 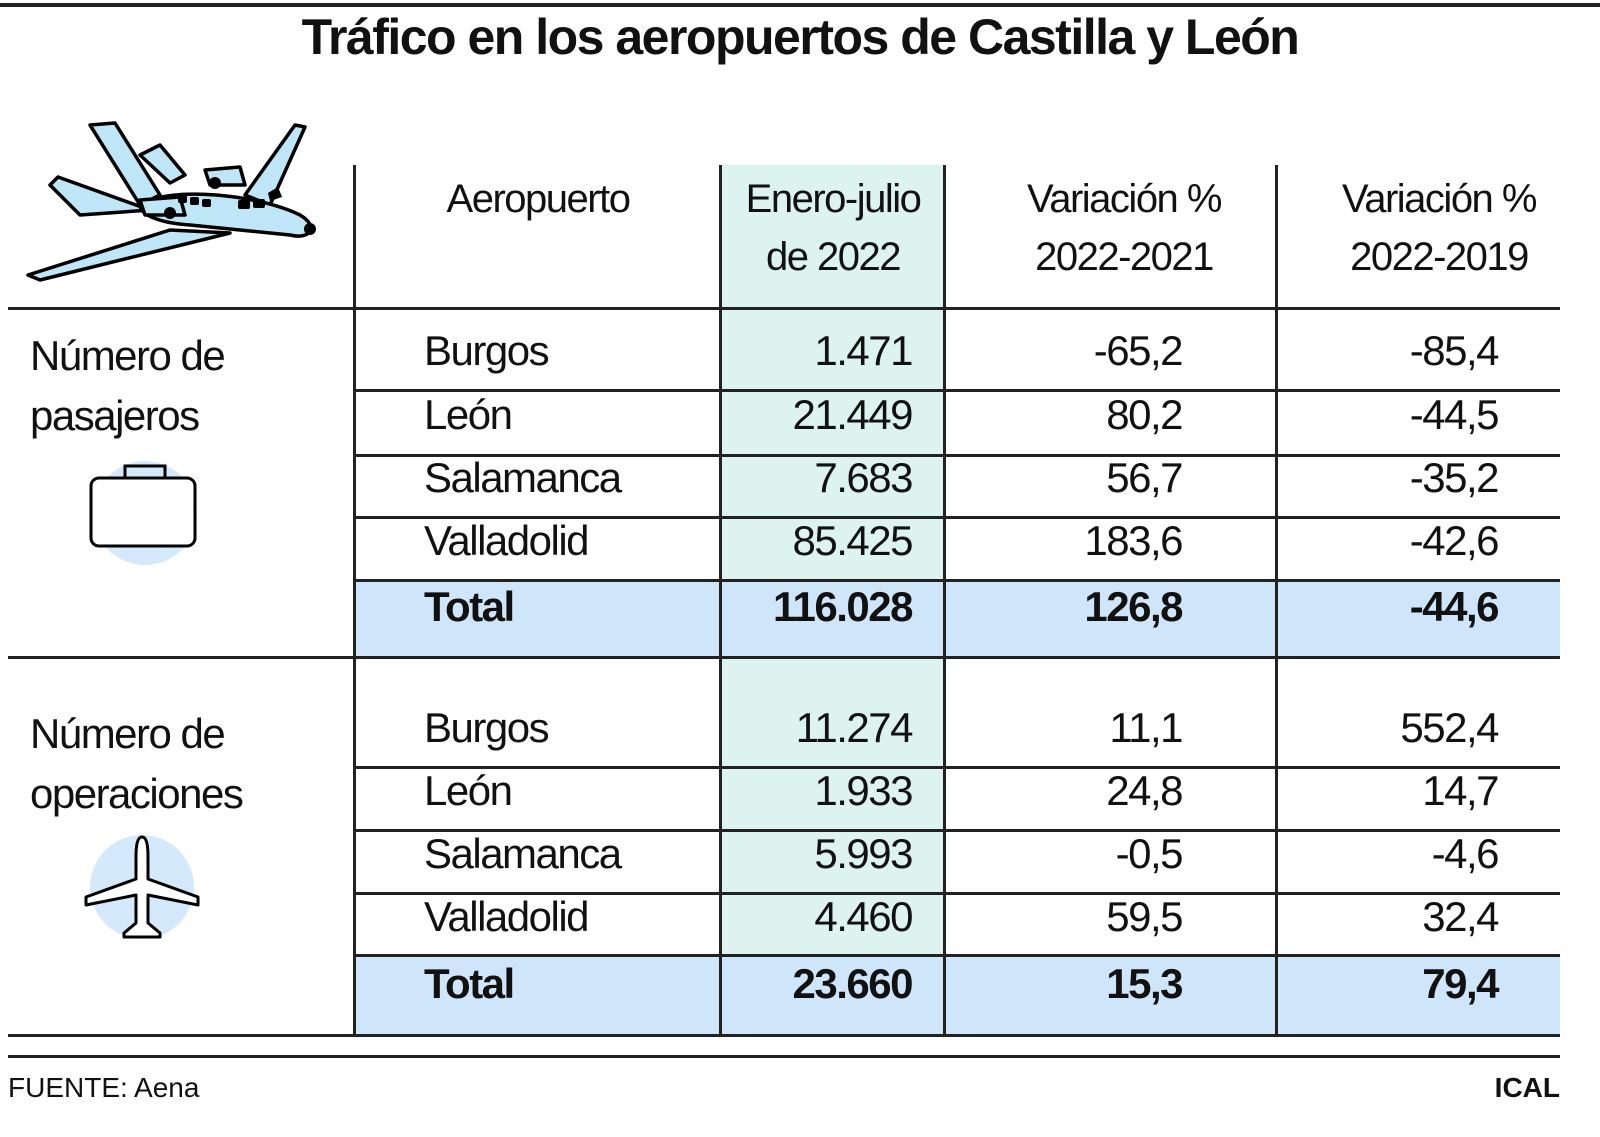 I want to click on variacion-2019-value: -42,6, so click(x=1454, y=540).